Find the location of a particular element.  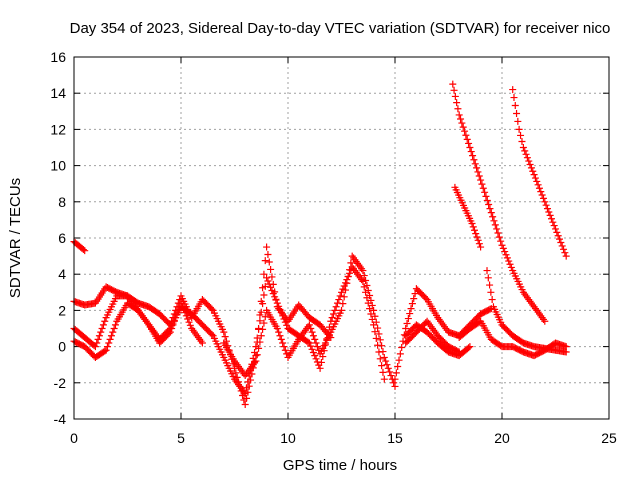

y-tick-label: 14 is located at coordinates (58, 93).